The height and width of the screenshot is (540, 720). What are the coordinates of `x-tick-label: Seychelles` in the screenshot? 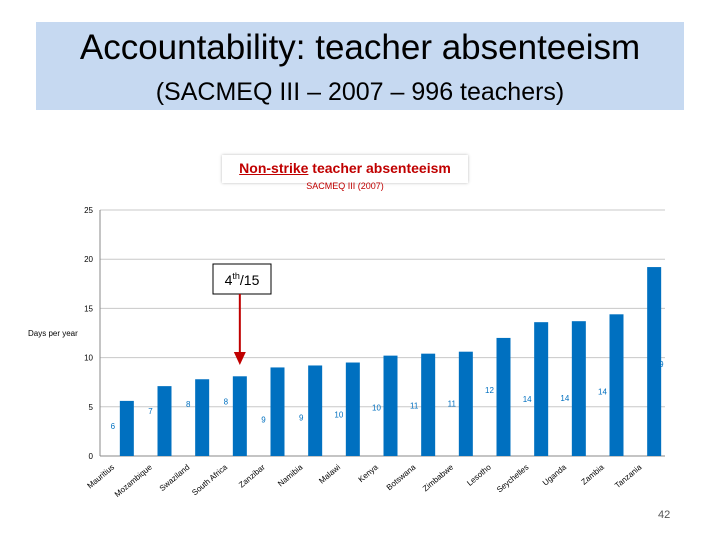 It's located at (512, 479).